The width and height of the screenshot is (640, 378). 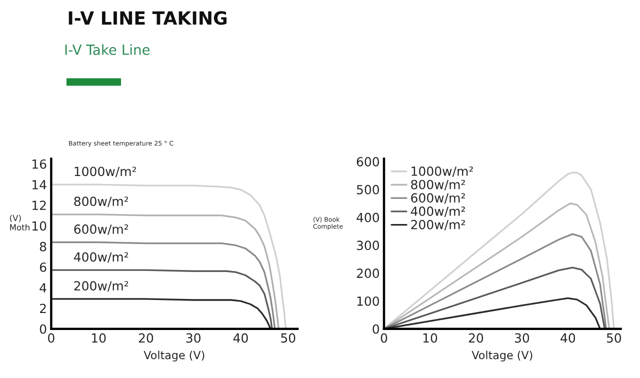 What do you see at coordinates (147, 18) in the screenshot?
I see `chart-title: I-V LINE TAKING` at bounding box center [147, 18].